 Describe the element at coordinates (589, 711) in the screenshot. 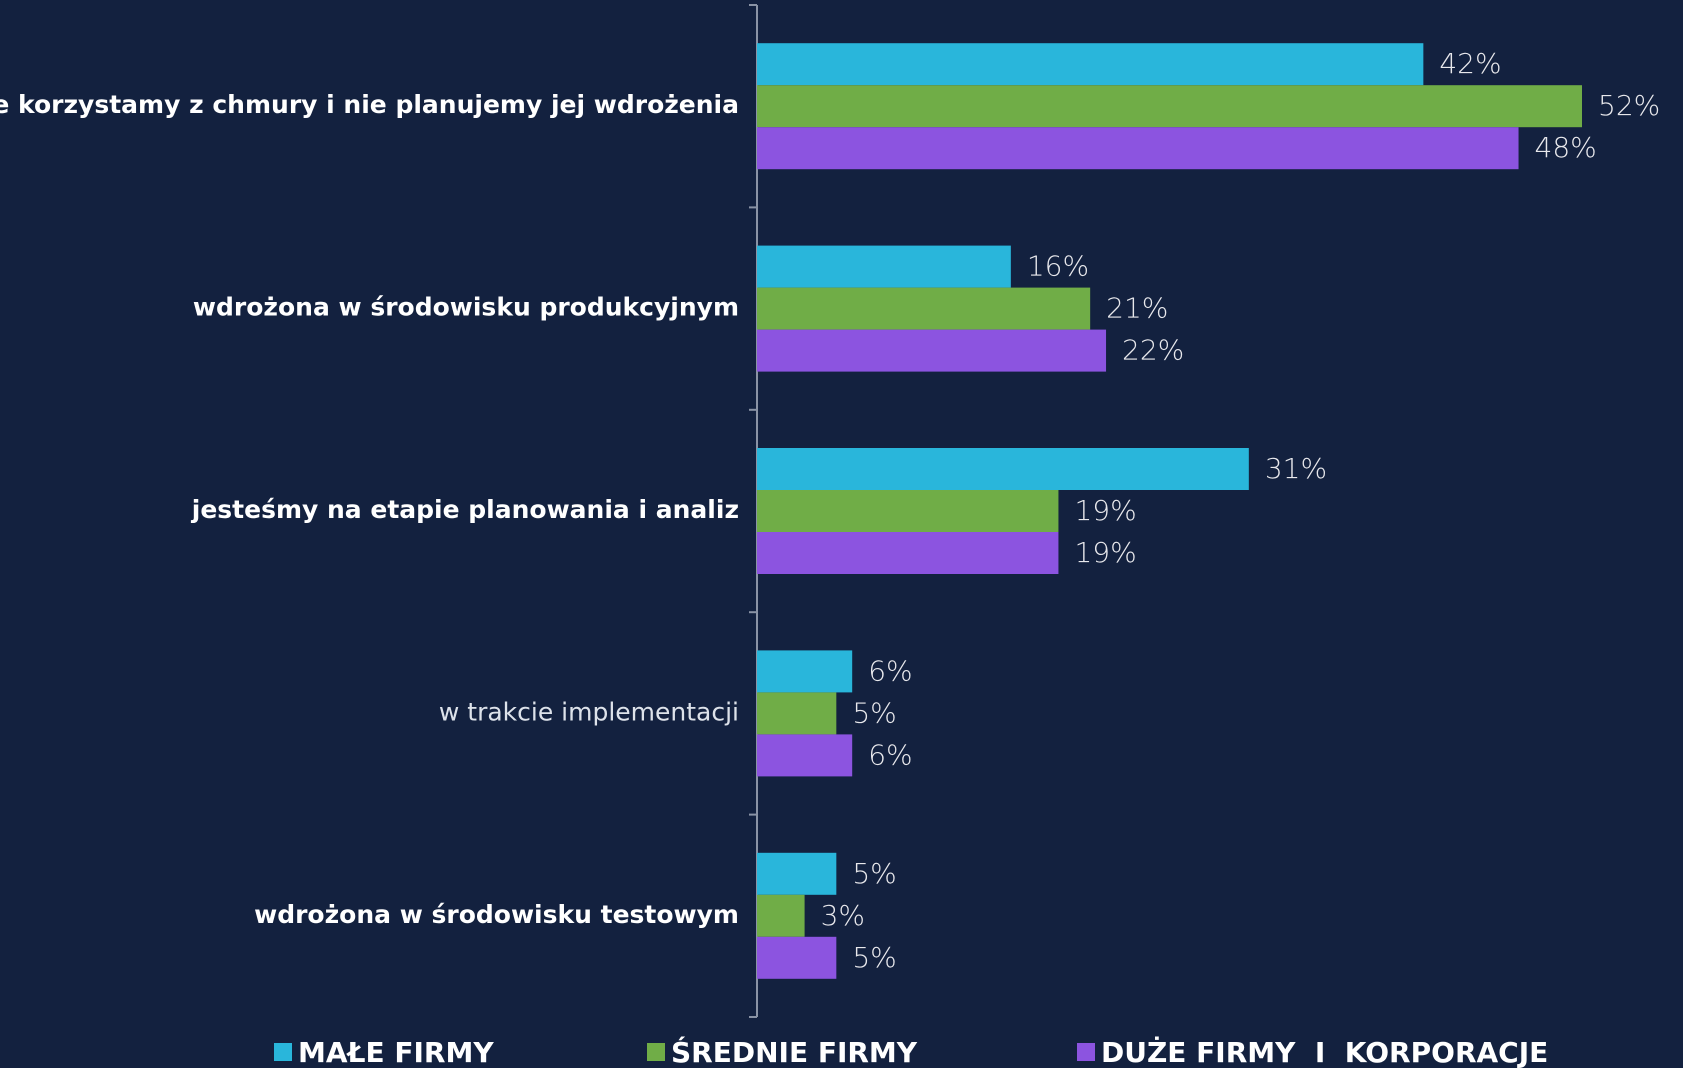

I see `category-label: w trakcie implementacji` at that location.